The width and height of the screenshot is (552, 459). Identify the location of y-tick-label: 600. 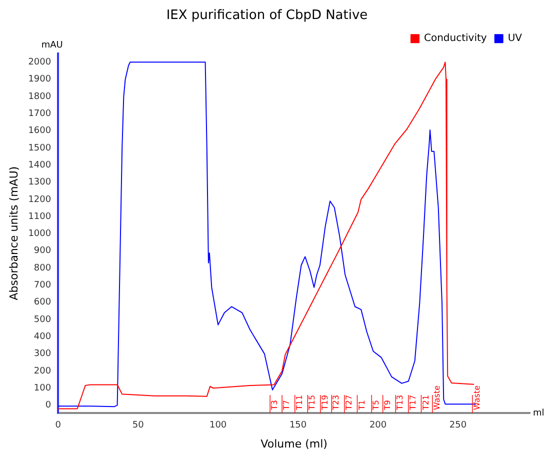
(43, 303).